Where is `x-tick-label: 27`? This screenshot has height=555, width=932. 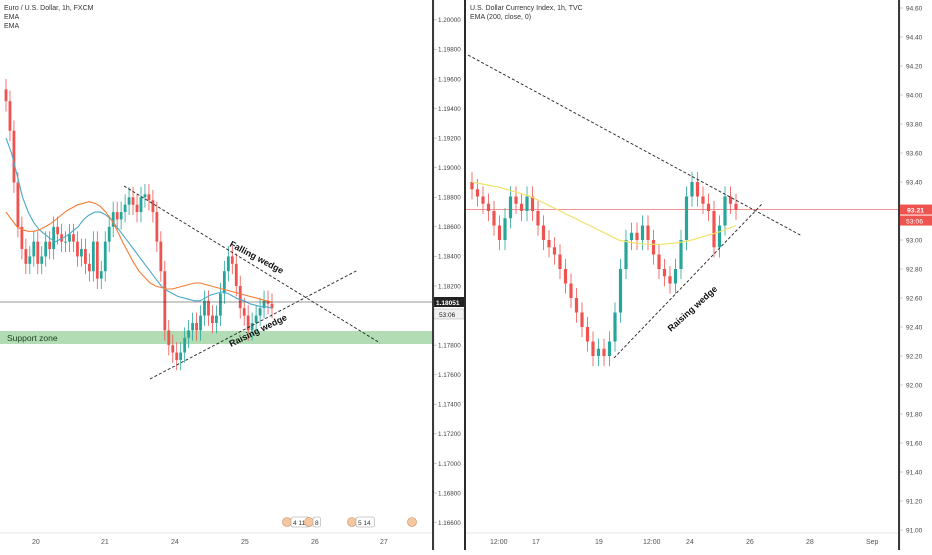
x-tick-label: 27 is located at coordinates (384, 542).